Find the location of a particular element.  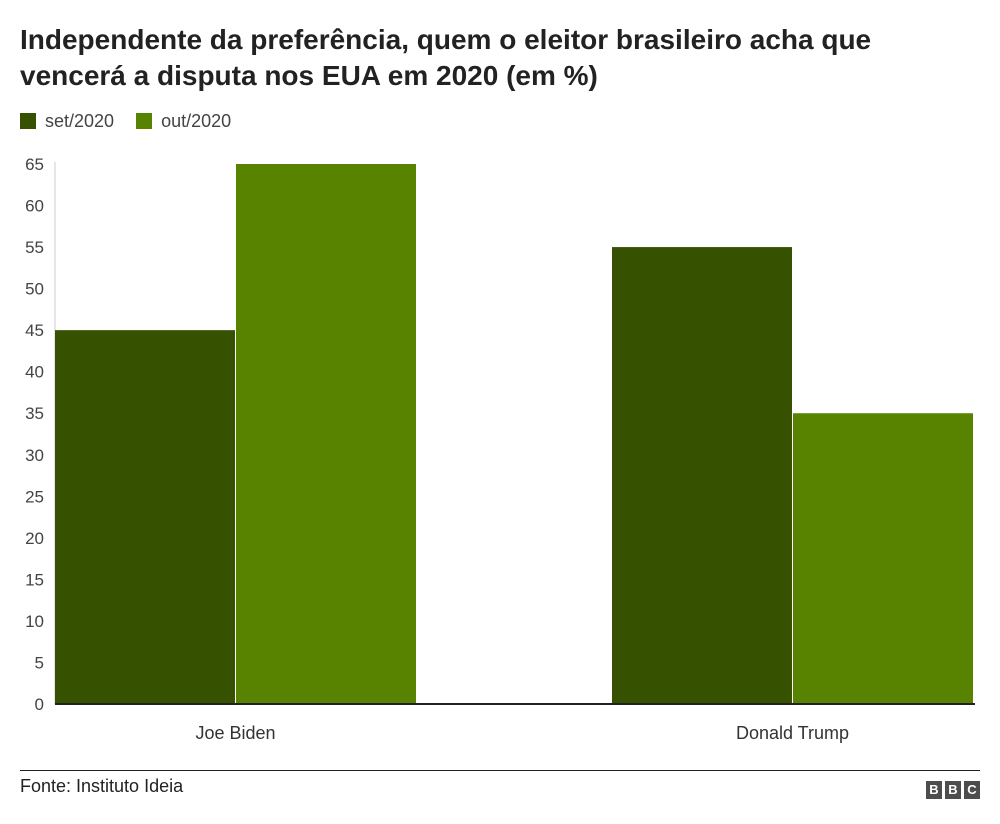

bbc-logo-letter: C is located at coordinates (972, 790).